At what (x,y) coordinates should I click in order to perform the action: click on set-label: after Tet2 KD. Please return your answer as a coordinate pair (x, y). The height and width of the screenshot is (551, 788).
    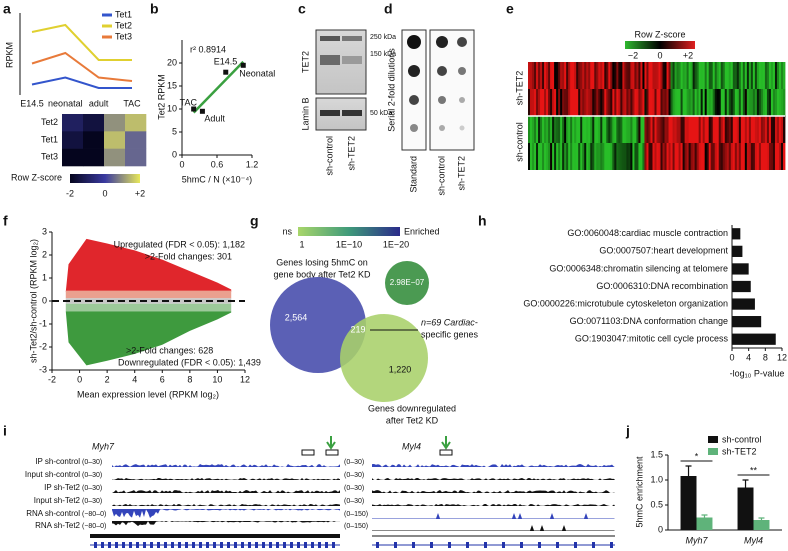
    Looking at the image, I should click on (412, 420).